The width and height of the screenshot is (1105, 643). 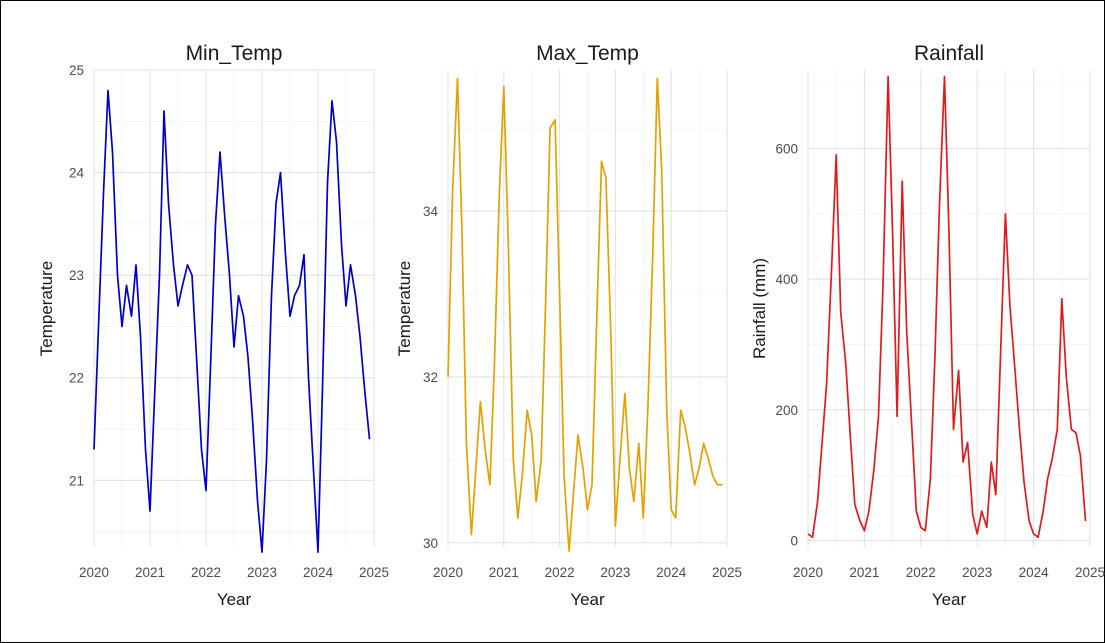 What do you see at coordinates (808, 572) in the screenshot?
I see `x-tick-label: 2020` at bounding box center [808, 572].